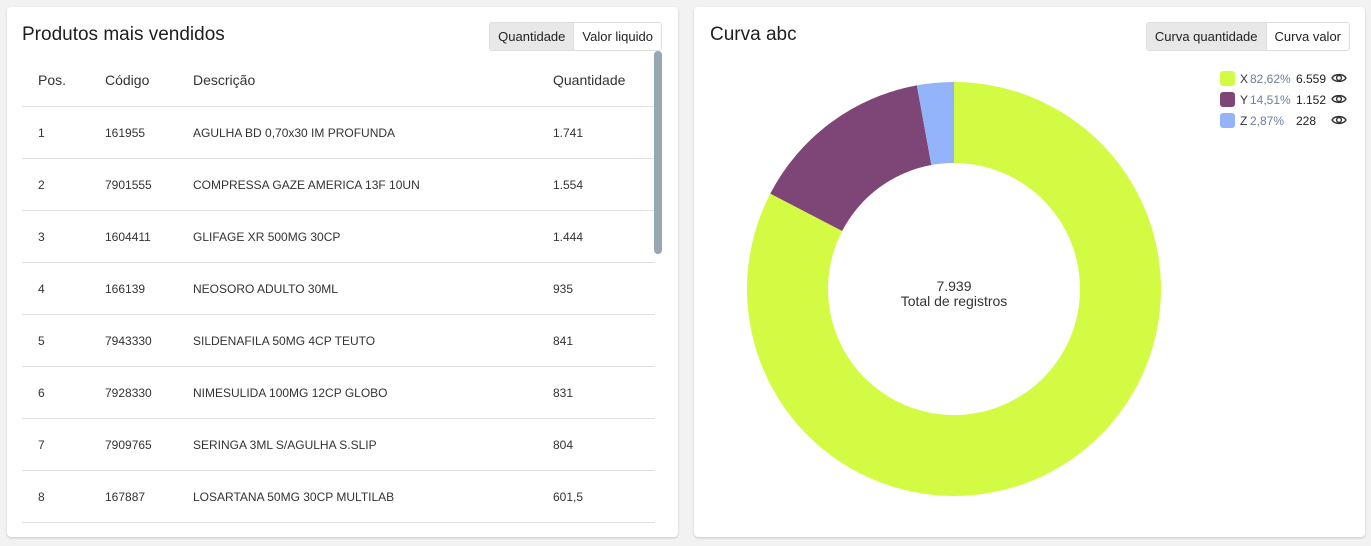  I want to click on row-description: NIMESULIDA 100MG 12CP GLOBO, so click(290, 393).